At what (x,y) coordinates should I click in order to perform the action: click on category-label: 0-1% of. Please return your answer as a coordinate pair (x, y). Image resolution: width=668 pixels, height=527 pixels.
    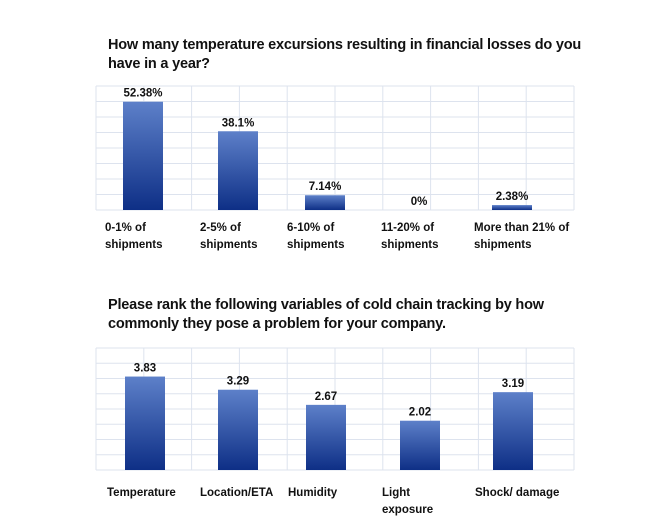
    Looking at the image, I should click on (125, 228).